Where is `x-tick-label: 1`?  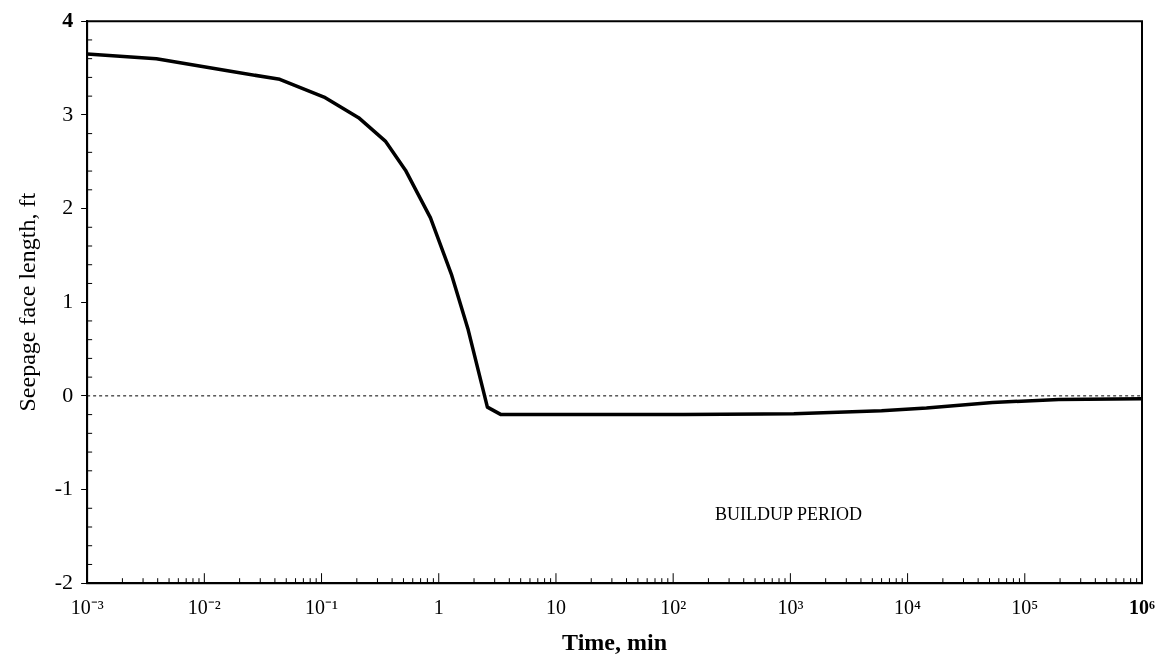 x-tick-label: 1 is located at coordinates (438, 607).